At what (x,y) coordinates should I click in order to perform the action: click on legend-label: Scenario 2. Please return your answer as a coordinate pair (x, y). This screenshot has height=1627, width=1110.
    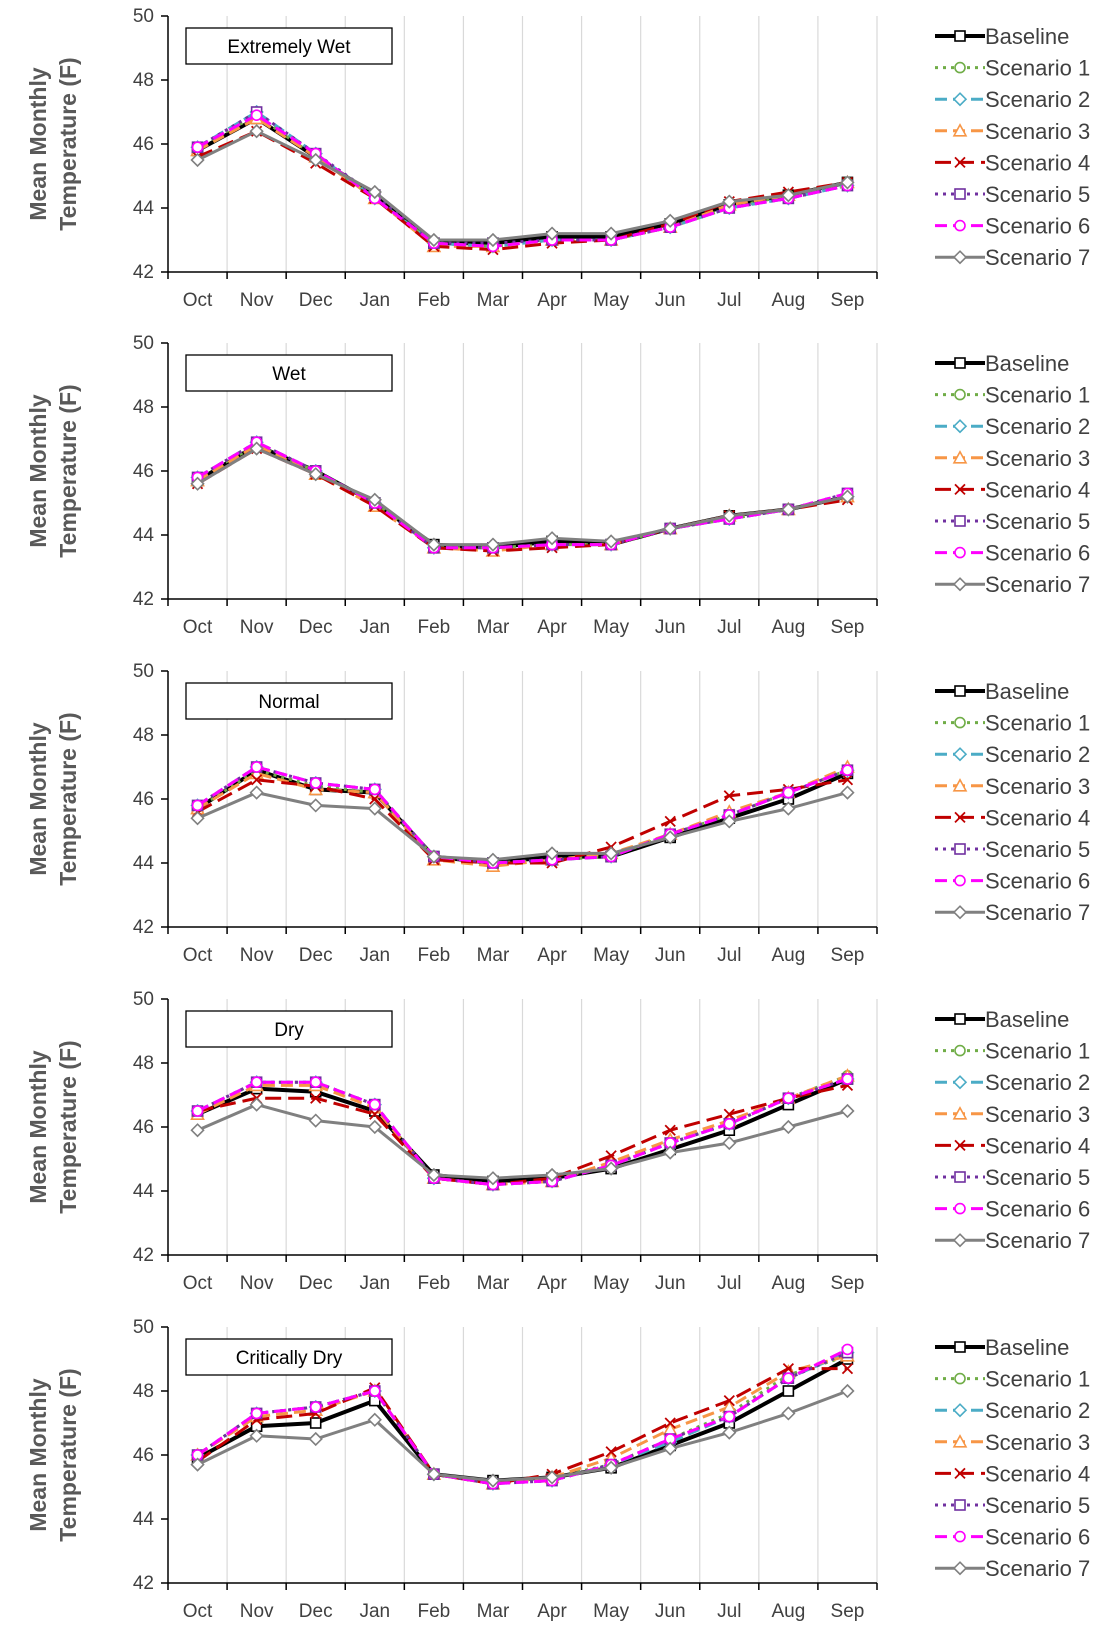
    Looking at the image, I should click on (1037, 754).